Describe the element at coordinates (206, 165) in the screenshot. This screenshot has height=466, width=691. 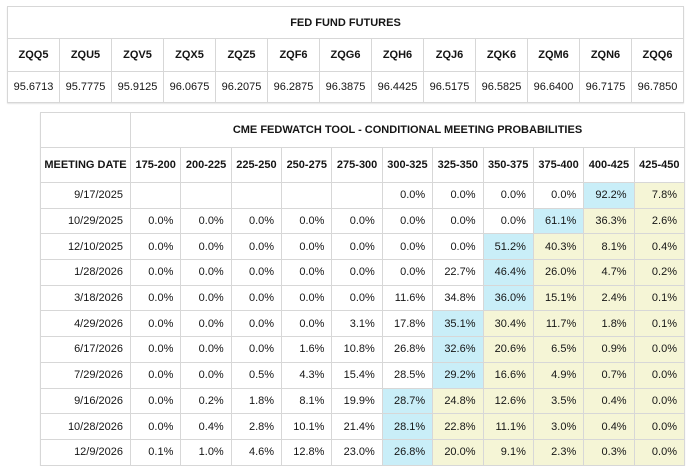
I see `rate-range-header: 200-225` at that location.